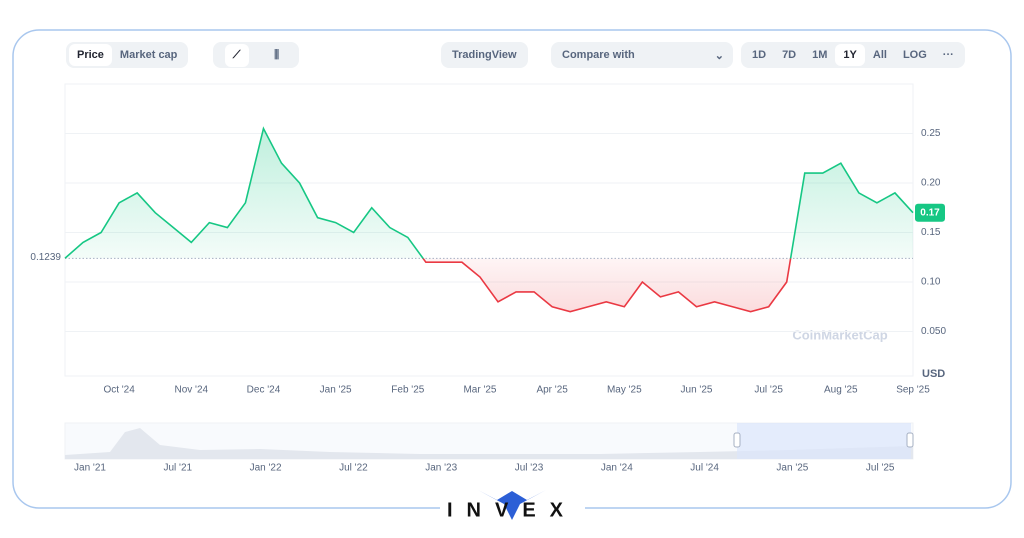  What do you see at coordinates (277, 54) in the screenshot?
I see `candle-style: ⫼` at bounding box center [277, 54].